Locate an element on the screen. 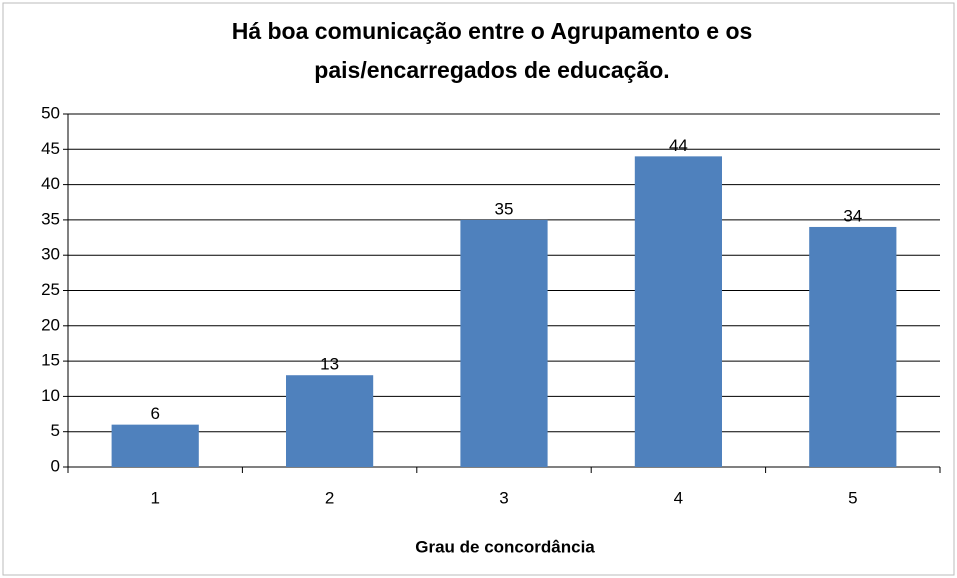 The image size is (957, 578). x-tick-label: 4 is located at coordinates (678, 497).